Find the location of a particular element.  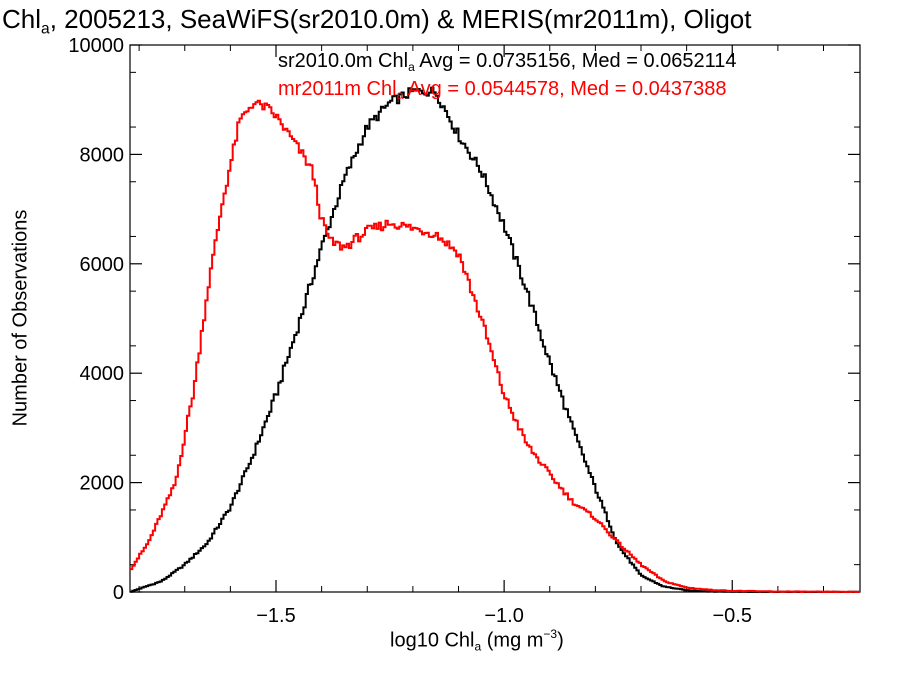

y-tick-label: 4000 is located at coordinates (102, 374).